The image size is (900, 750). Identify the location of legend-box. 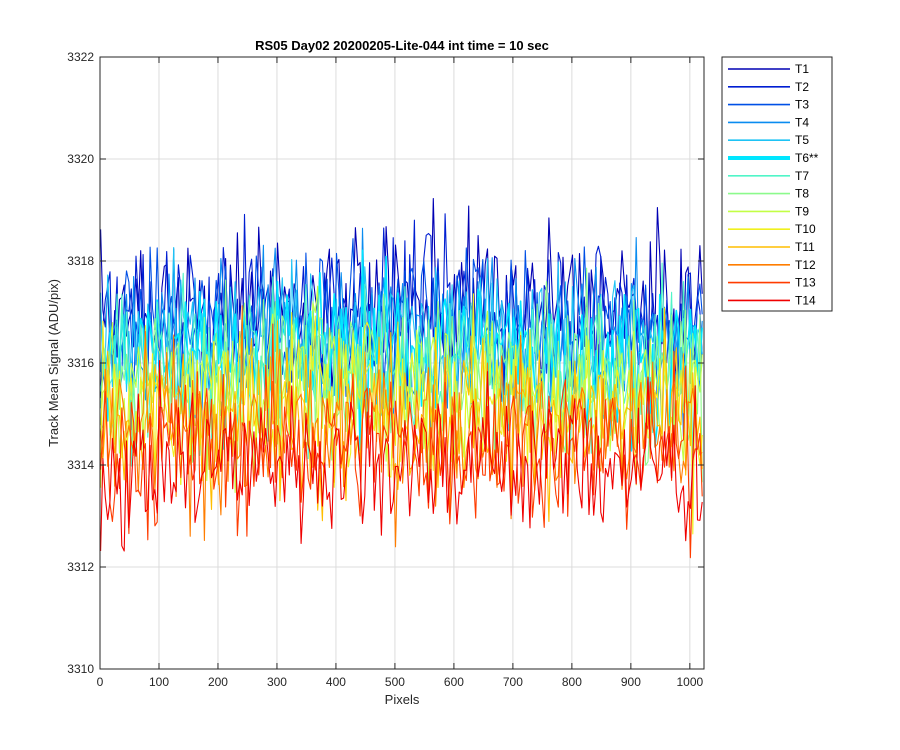
(777, 184).